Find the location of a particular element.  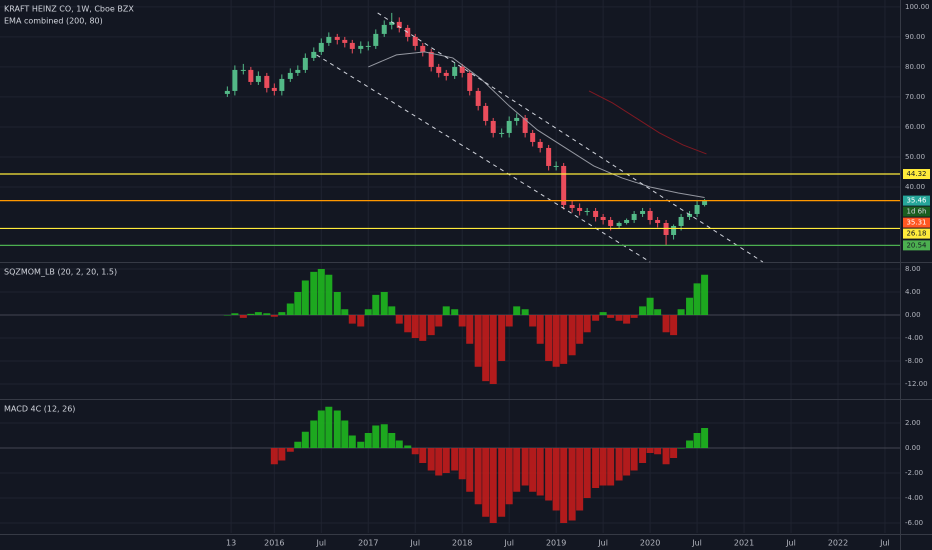

ema-line is located at coordinates (536, 124).